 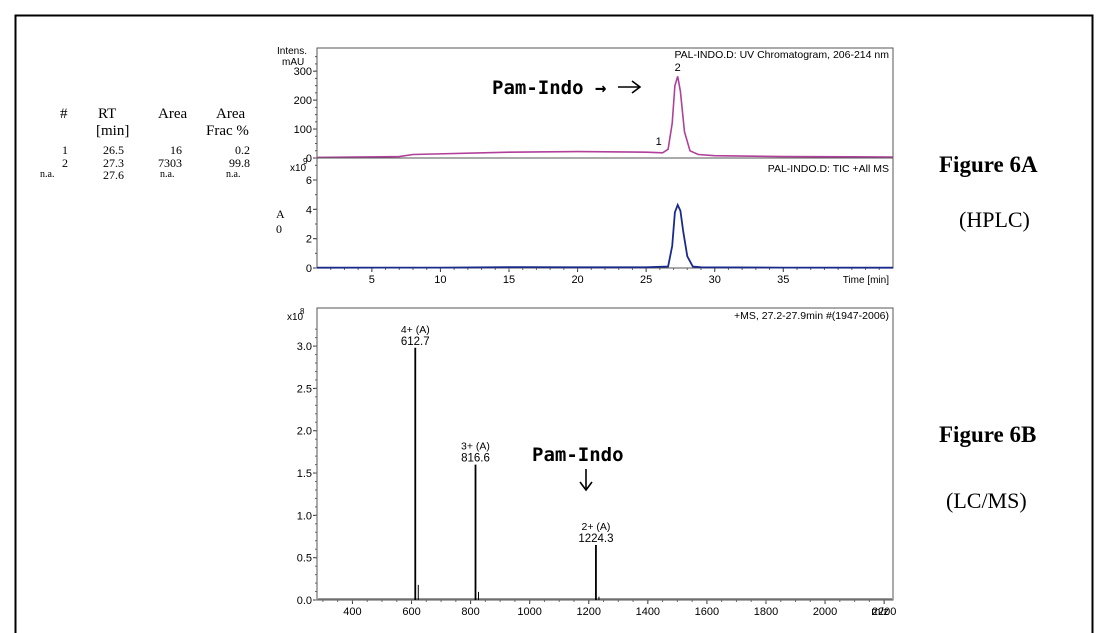 What do you see at coordinates (440, 280) in the screenshot?
I see `tic-xtick-label-1: 10` at bounding box center [440, 280].